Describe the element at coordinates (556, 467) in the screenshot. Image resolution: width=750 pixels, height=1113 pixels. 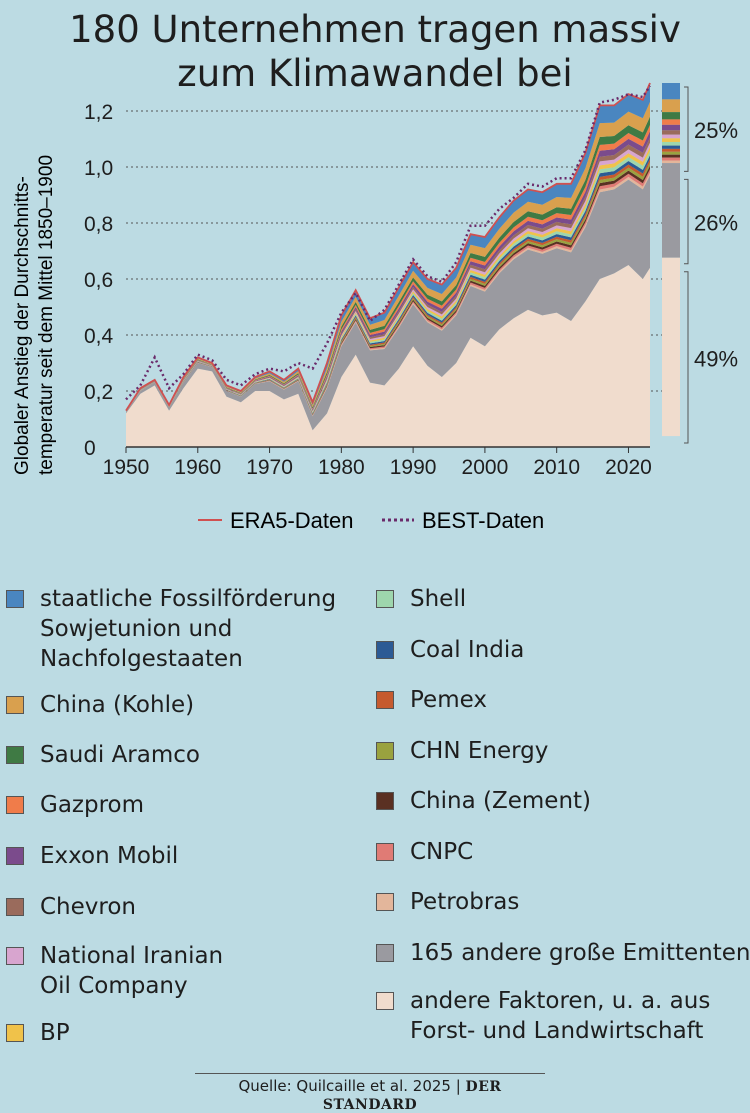
I see `x-tick-label: 2010` at that location.